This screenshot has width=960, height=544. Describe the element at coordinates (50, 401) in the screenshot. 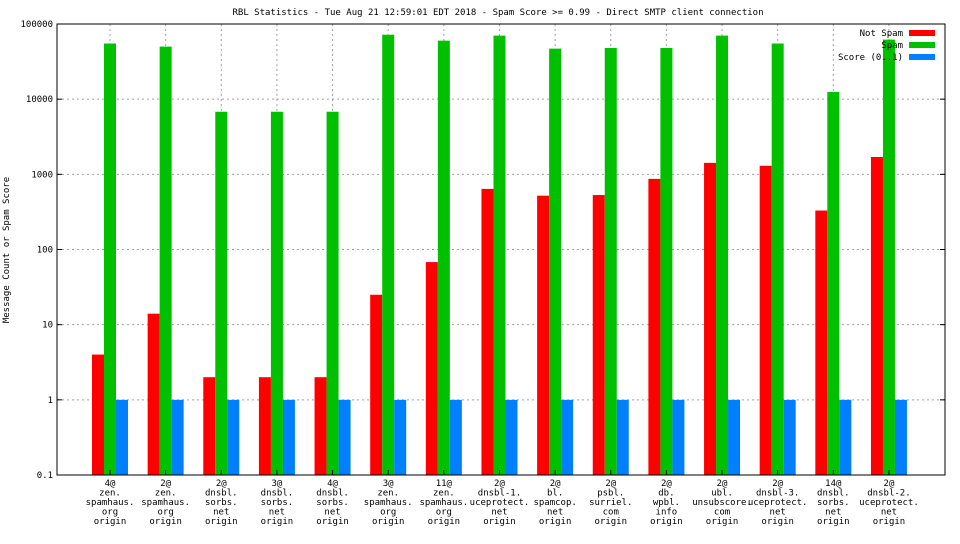

I see `y-tick-label: 1` at that location.